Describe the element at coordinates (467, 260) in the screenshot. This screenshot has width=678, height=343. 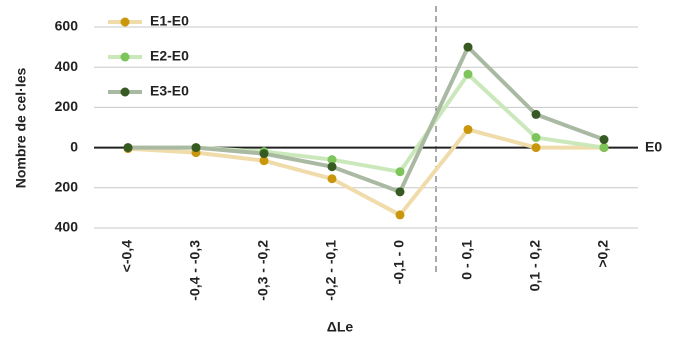
I see `x-tick-label: 0 - 0,1` at that location.